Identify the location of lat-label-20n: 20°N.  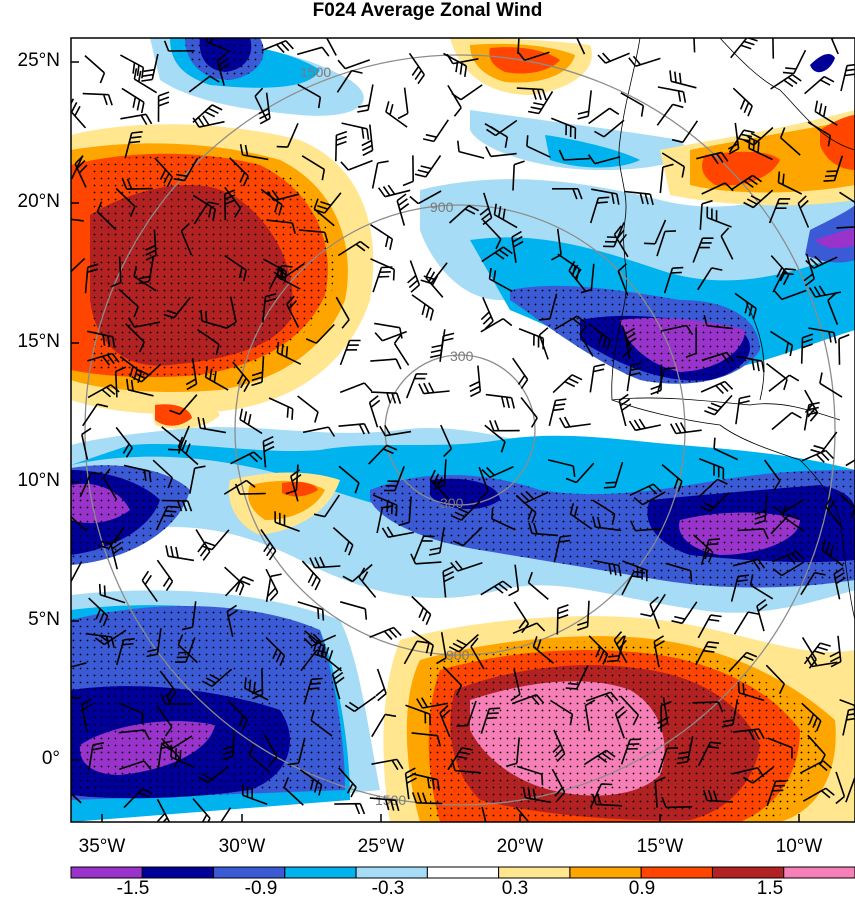
(38, 201).